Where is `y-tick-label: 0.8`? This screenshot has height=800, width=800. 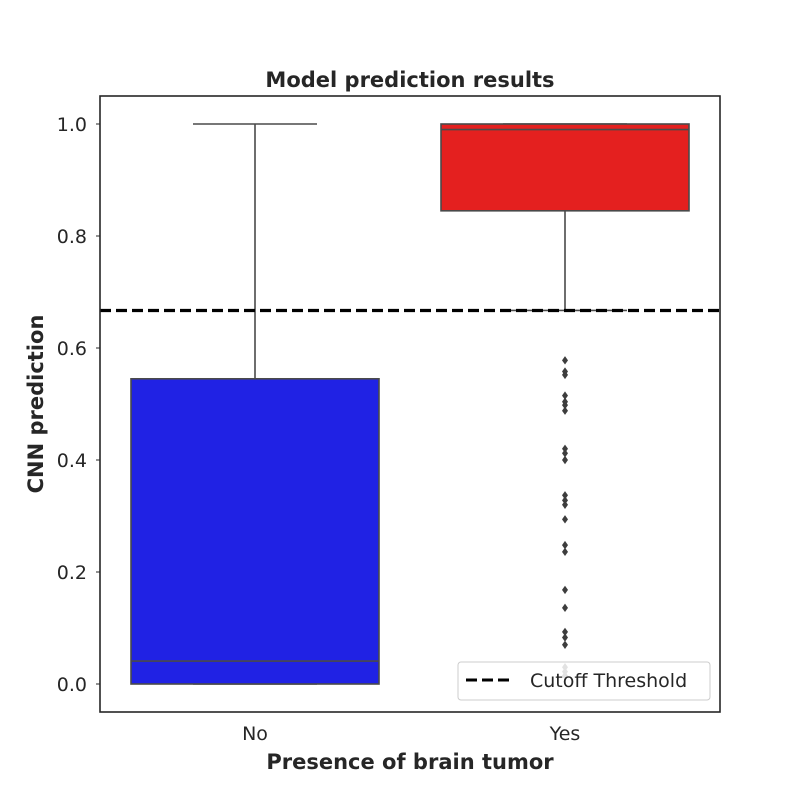
y-tick-label: 0.8 is located at coordinates (72, 237).